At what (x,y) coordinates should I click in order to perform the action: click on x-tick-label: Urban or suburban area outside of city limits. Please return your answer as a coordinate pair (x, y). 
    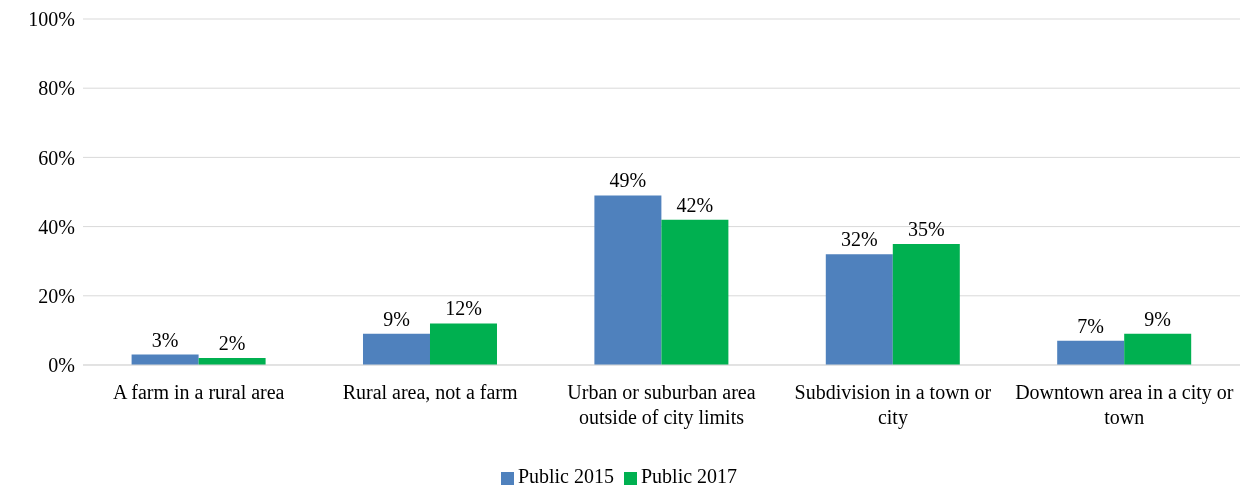
    Looking at the image, I should click on (661, 405).